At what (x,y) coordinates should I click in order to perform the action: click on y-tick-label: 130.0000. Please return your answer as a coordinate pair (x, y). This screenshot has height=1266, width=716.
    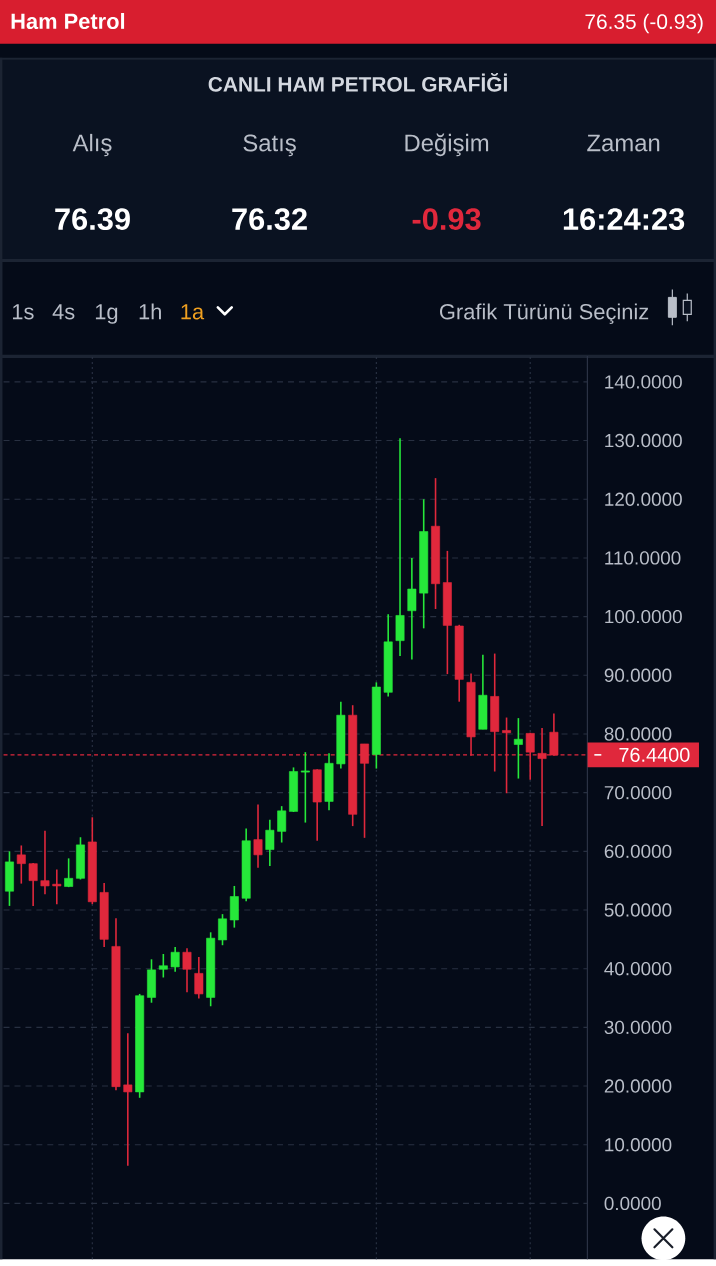
    Looking at the image, I should click on (643, 440).